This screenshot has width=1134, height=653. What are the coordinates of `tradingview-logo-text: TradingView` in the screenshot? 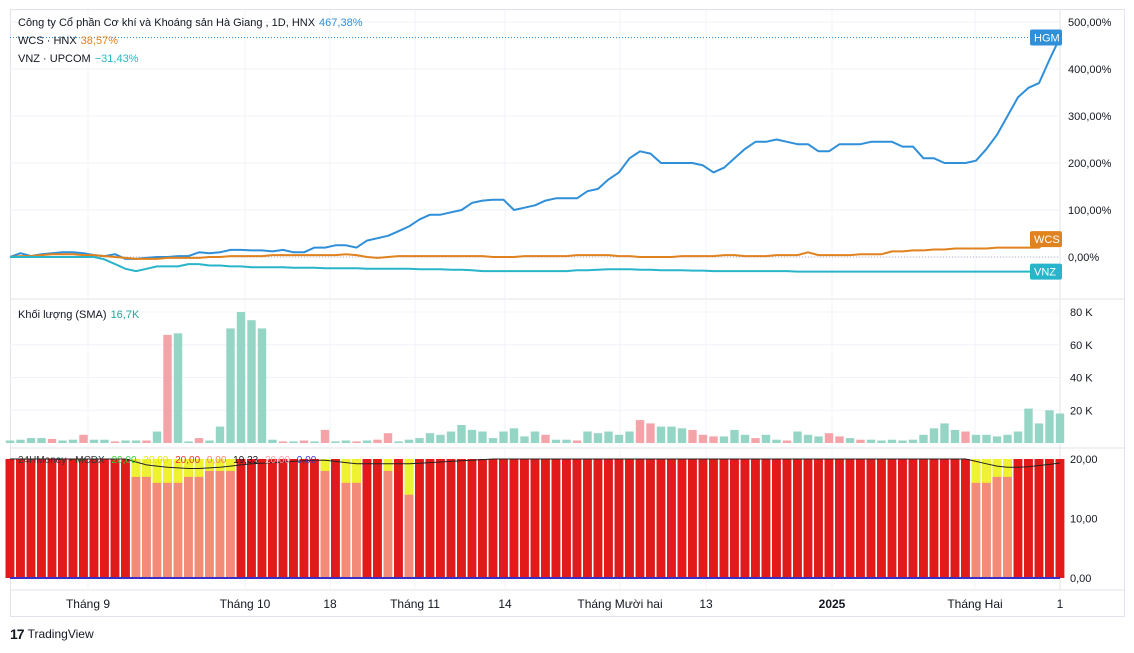 It's located at (60, 634).